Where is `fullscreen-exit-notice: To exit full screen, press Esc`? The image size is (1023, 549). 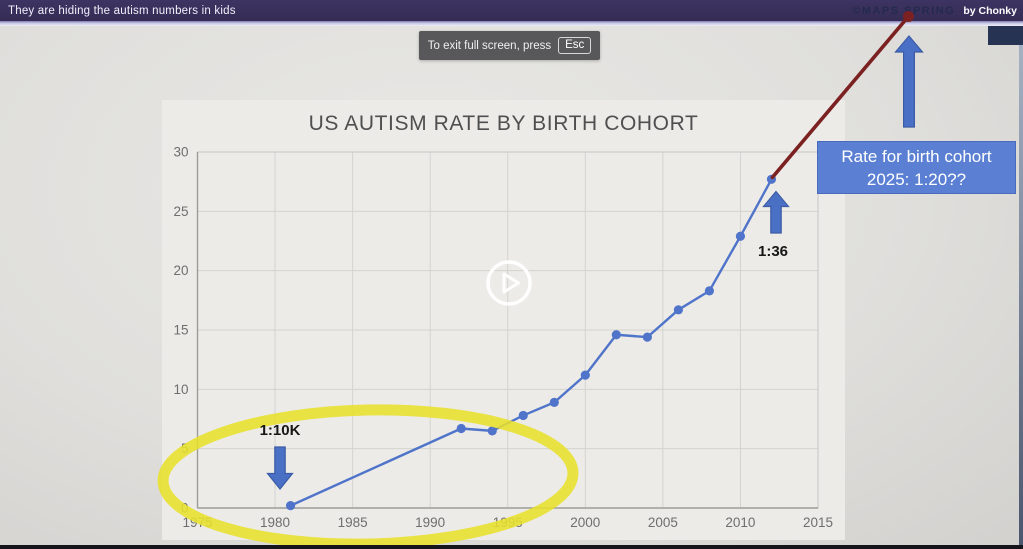 fullscreen-exit-notice: To exit full screen, press Esc is located at coordinates (509, 45).